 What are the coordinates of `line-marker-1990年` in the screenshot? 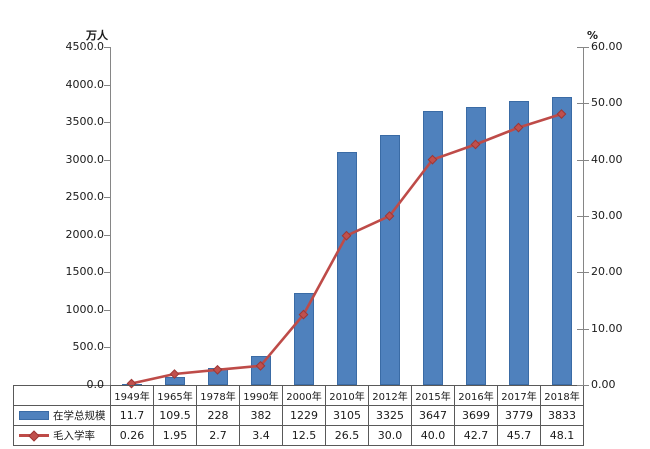 It's located at (260, 365).